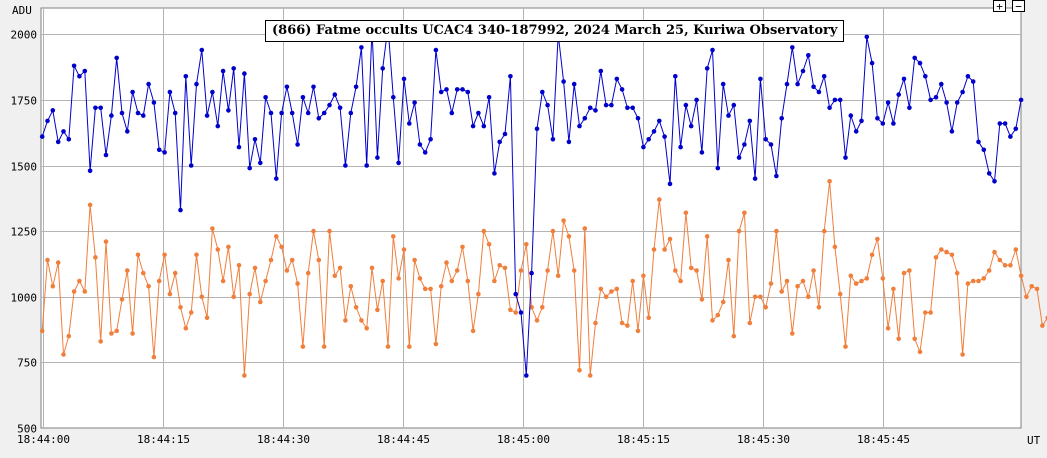 Image resolution: width=1047 pixels, height=458 pixels. Describe the element at coordinates (1034, 440) in the screenshot. I see `x-axis-label: UT` at that location.